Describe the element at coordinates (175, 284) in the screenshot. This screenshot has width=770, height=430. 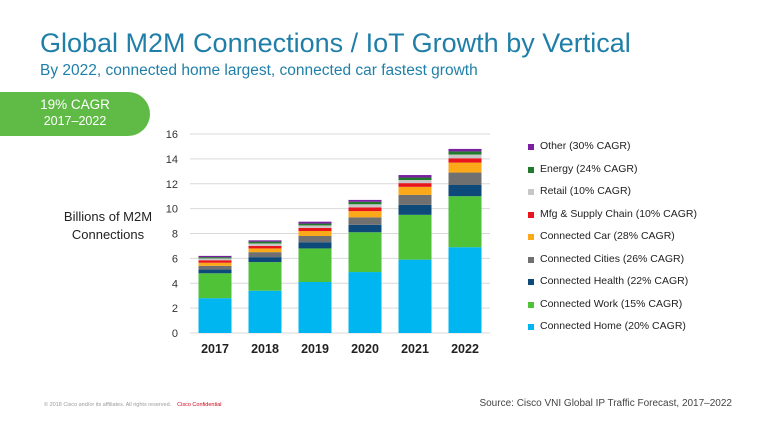
I see `y-tick-label: 4` at that location.